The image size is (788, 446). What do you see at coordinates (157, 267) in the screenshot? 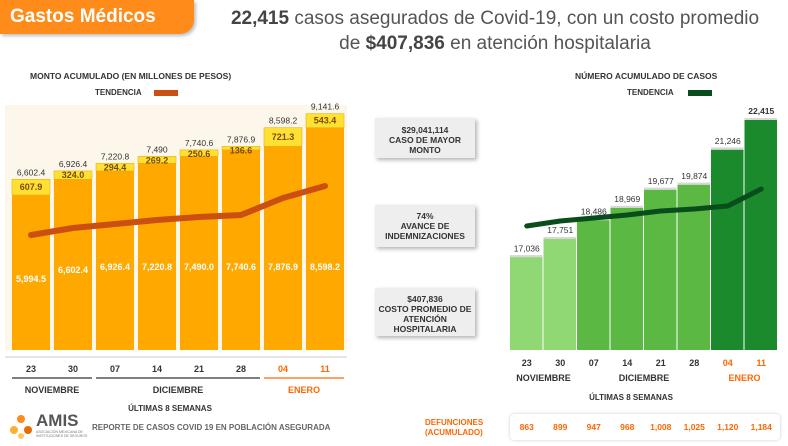
I see `bar-base-label: 7,220.8` at bounding box center [157, 267].